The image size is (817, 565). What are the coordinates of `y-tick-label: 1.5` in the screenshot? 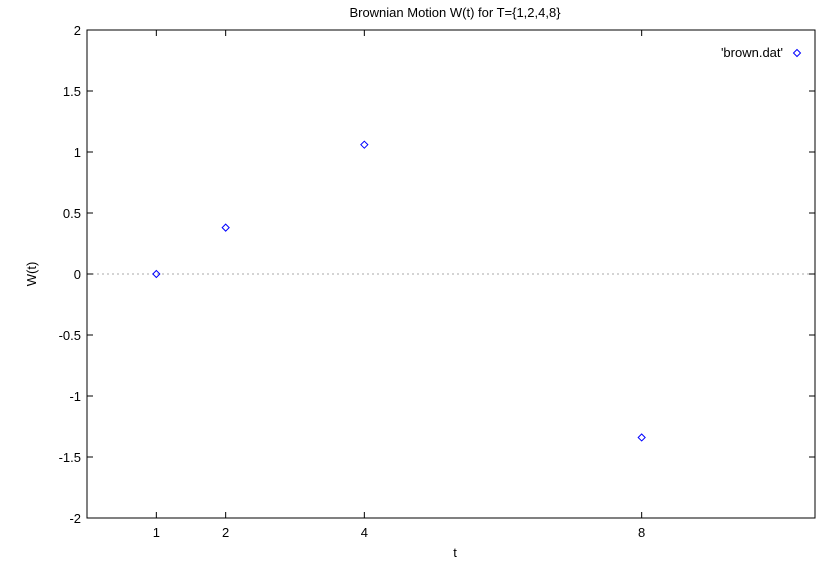 It's located at (72, 91).